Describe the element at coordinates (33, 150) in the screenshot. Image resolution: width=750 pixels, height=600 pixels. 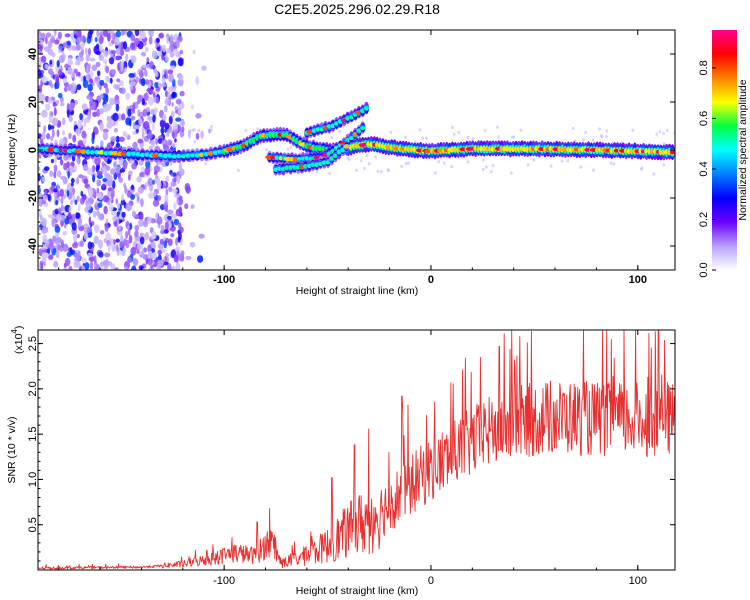
I see `y-tick-label: 0` at that location.